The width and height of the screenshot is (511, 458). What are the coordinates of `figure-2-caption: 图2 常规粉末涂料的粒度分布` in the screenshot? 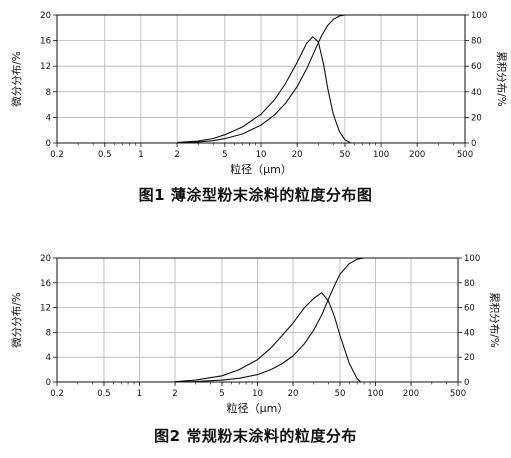 It's located at (255, 436).